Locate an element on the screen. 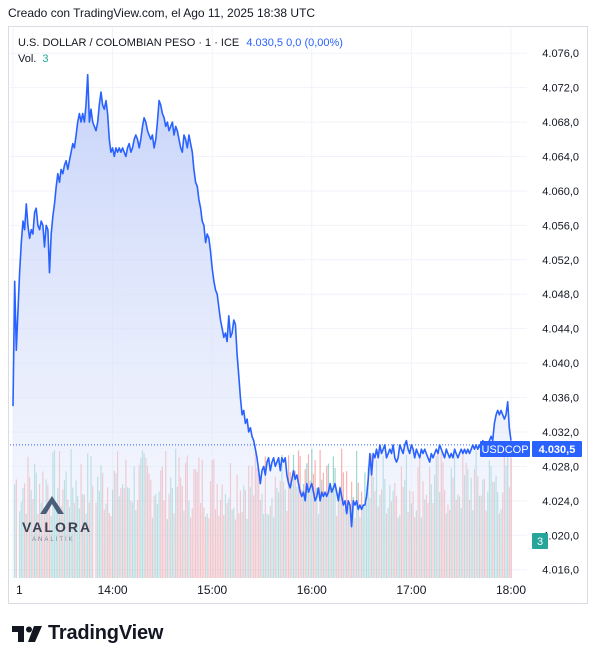 Image resolution: width=598 pixels, height=664 pixels. y-tick-label: 4.064,0 is located at coordinates (560, 158).